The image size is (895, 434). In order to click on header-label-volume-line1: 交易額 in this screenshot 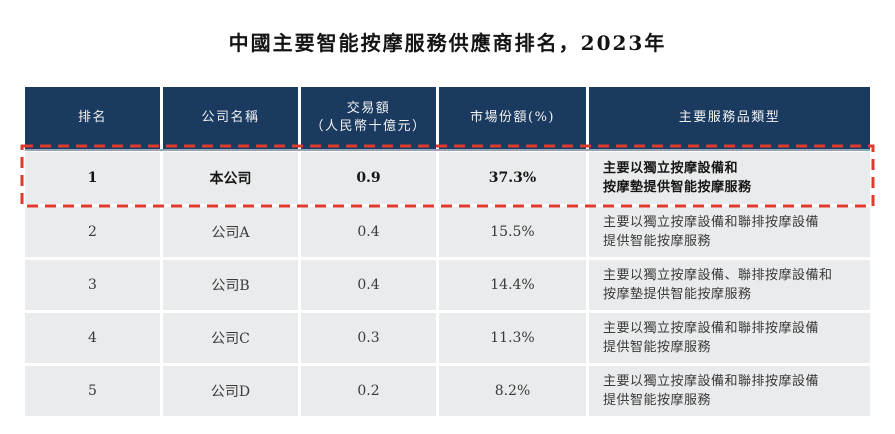, I will do `click(368, 109)`.